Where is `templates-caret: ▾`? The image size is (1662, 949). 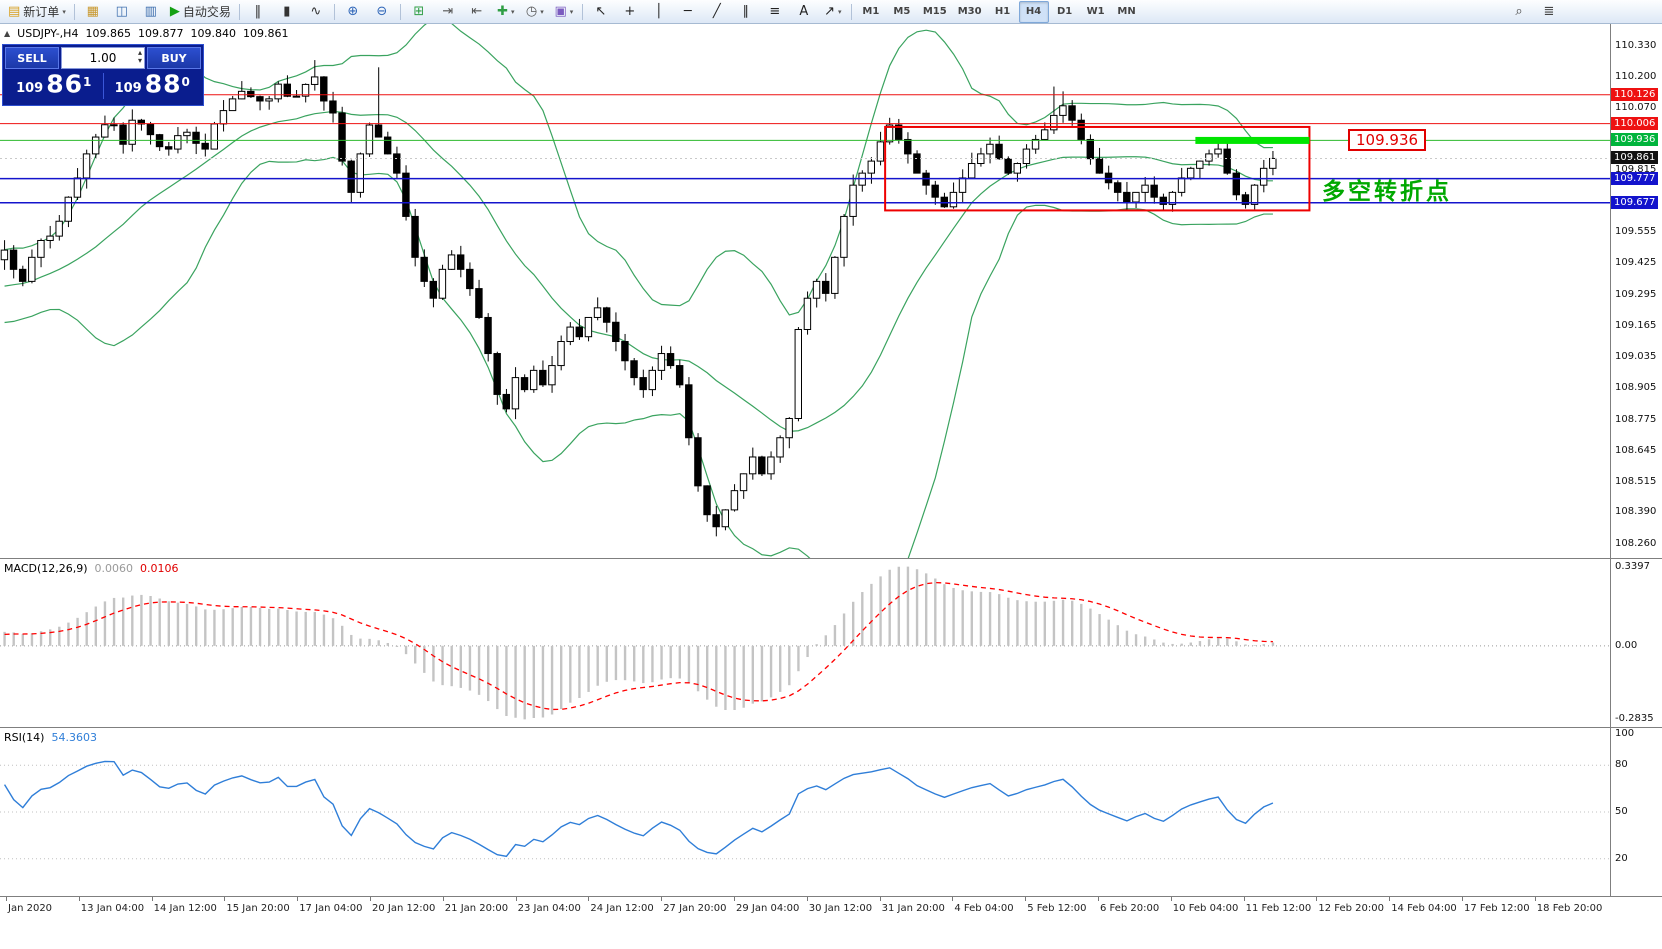
templates-caret: ▾ is located at coordinates (571, 11).